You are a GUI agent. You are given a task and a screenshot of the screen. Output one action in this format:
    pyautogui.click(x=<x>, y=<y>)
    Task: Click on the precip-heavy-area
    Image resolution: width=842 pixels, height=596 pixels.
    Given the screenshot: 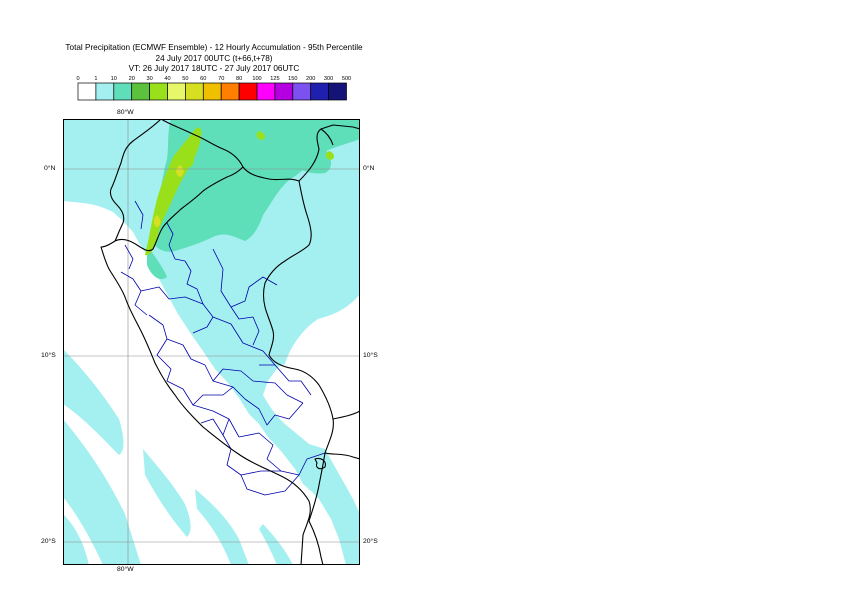 What is the action you would take?
    pyautogui.click(x=240, y=191)
    